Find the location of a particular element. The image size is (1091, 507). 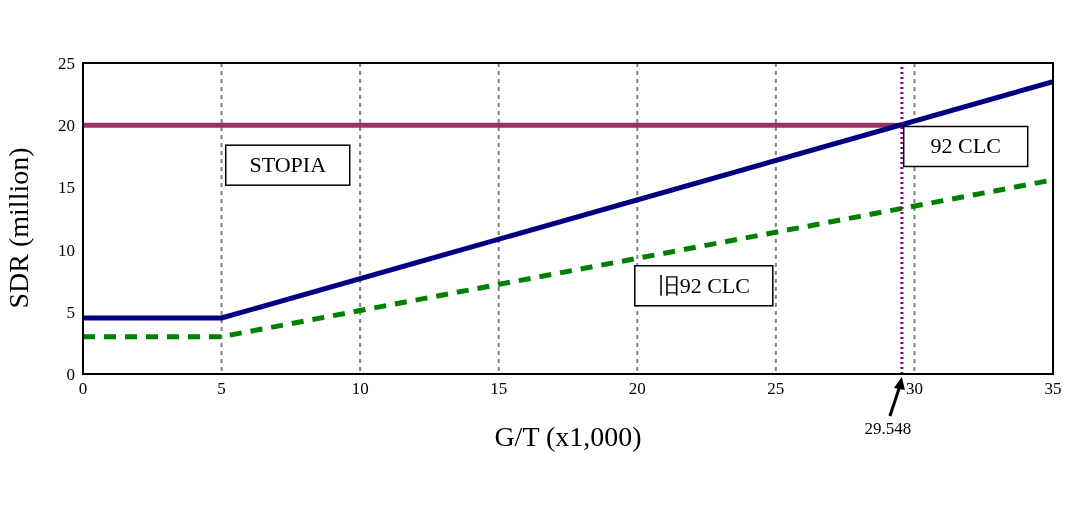

x-axis-title: G/T (x1,000) is located at coordinates (568, 436).